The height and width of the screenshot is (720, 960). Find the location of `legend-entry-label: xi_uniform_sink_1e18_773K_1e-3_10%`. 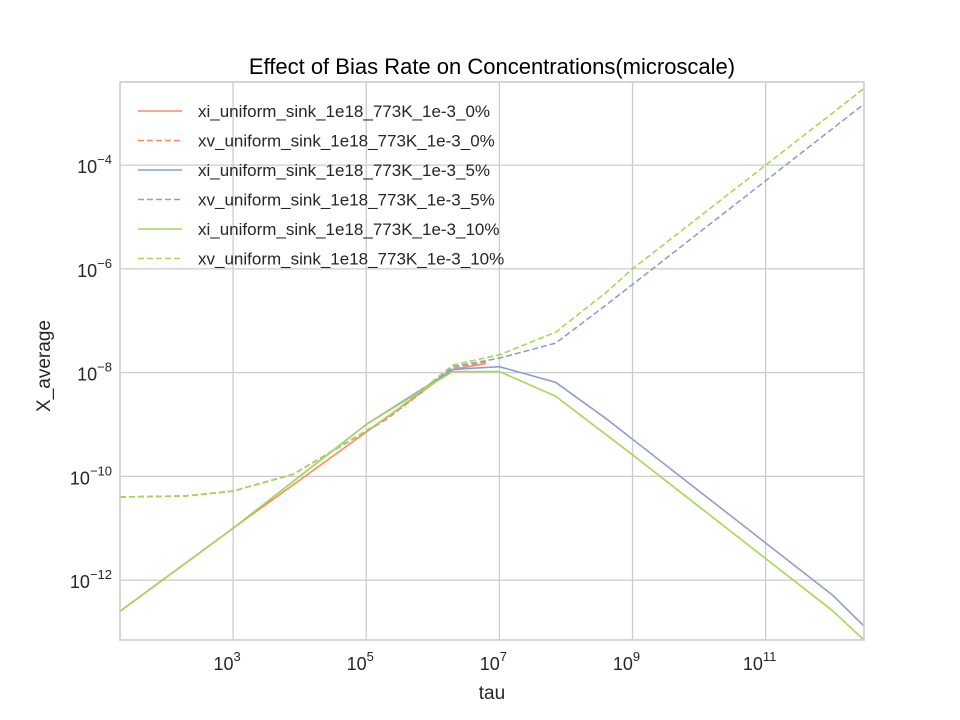

legend-entry-label: xi_uniform_sink_1e18_773K_1e-3_10% is located at coordinates (349, 229).